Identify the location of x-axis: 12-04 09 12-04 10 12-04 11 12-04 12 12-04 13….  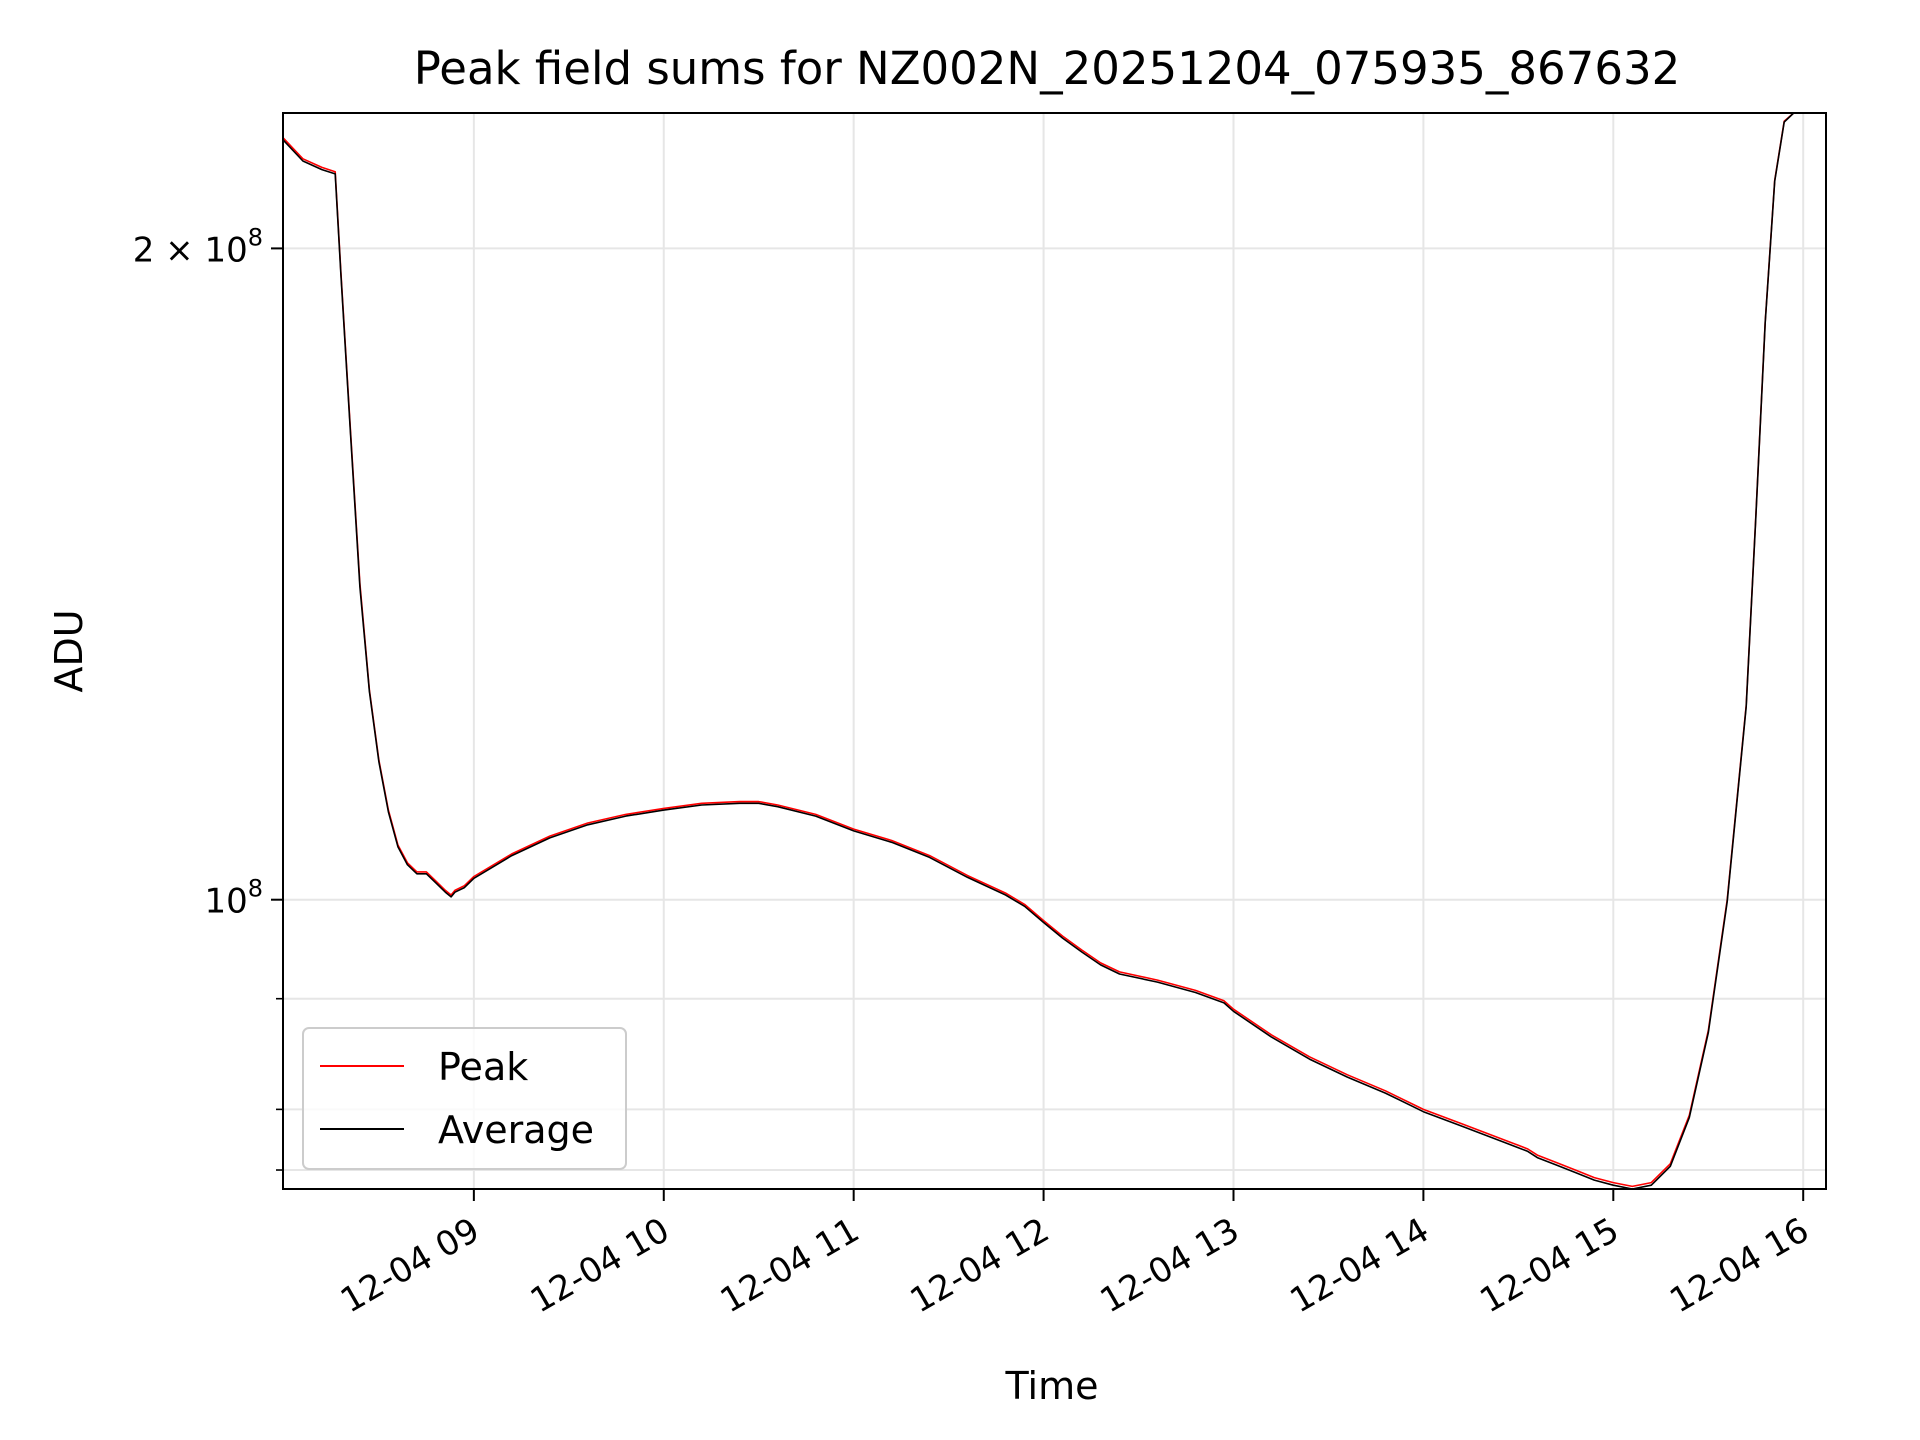
(1075, 1255).